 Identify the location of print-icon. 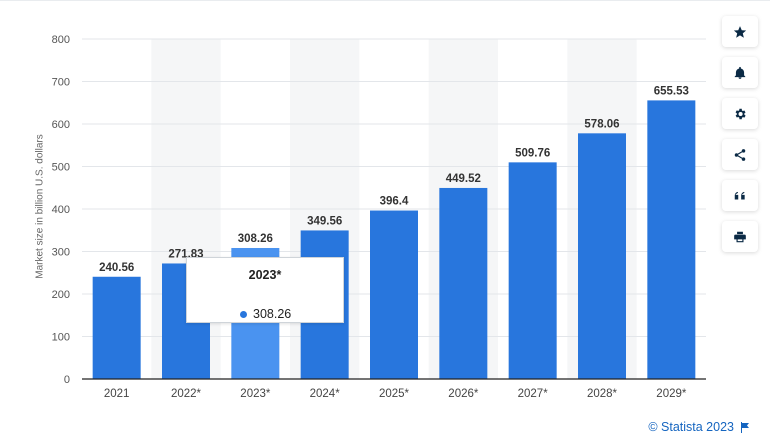
(740, 236).